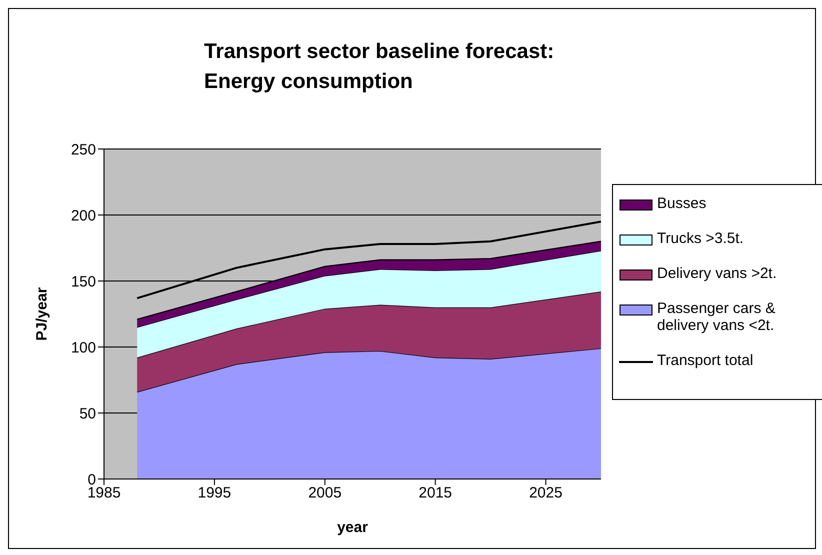 The width and height of the screenshot is (822, 555). Describe the element at coordinates (716, 317) in the screenshot. I see `legend-label: Passenger cars & delivery vans <2t.` at that location.